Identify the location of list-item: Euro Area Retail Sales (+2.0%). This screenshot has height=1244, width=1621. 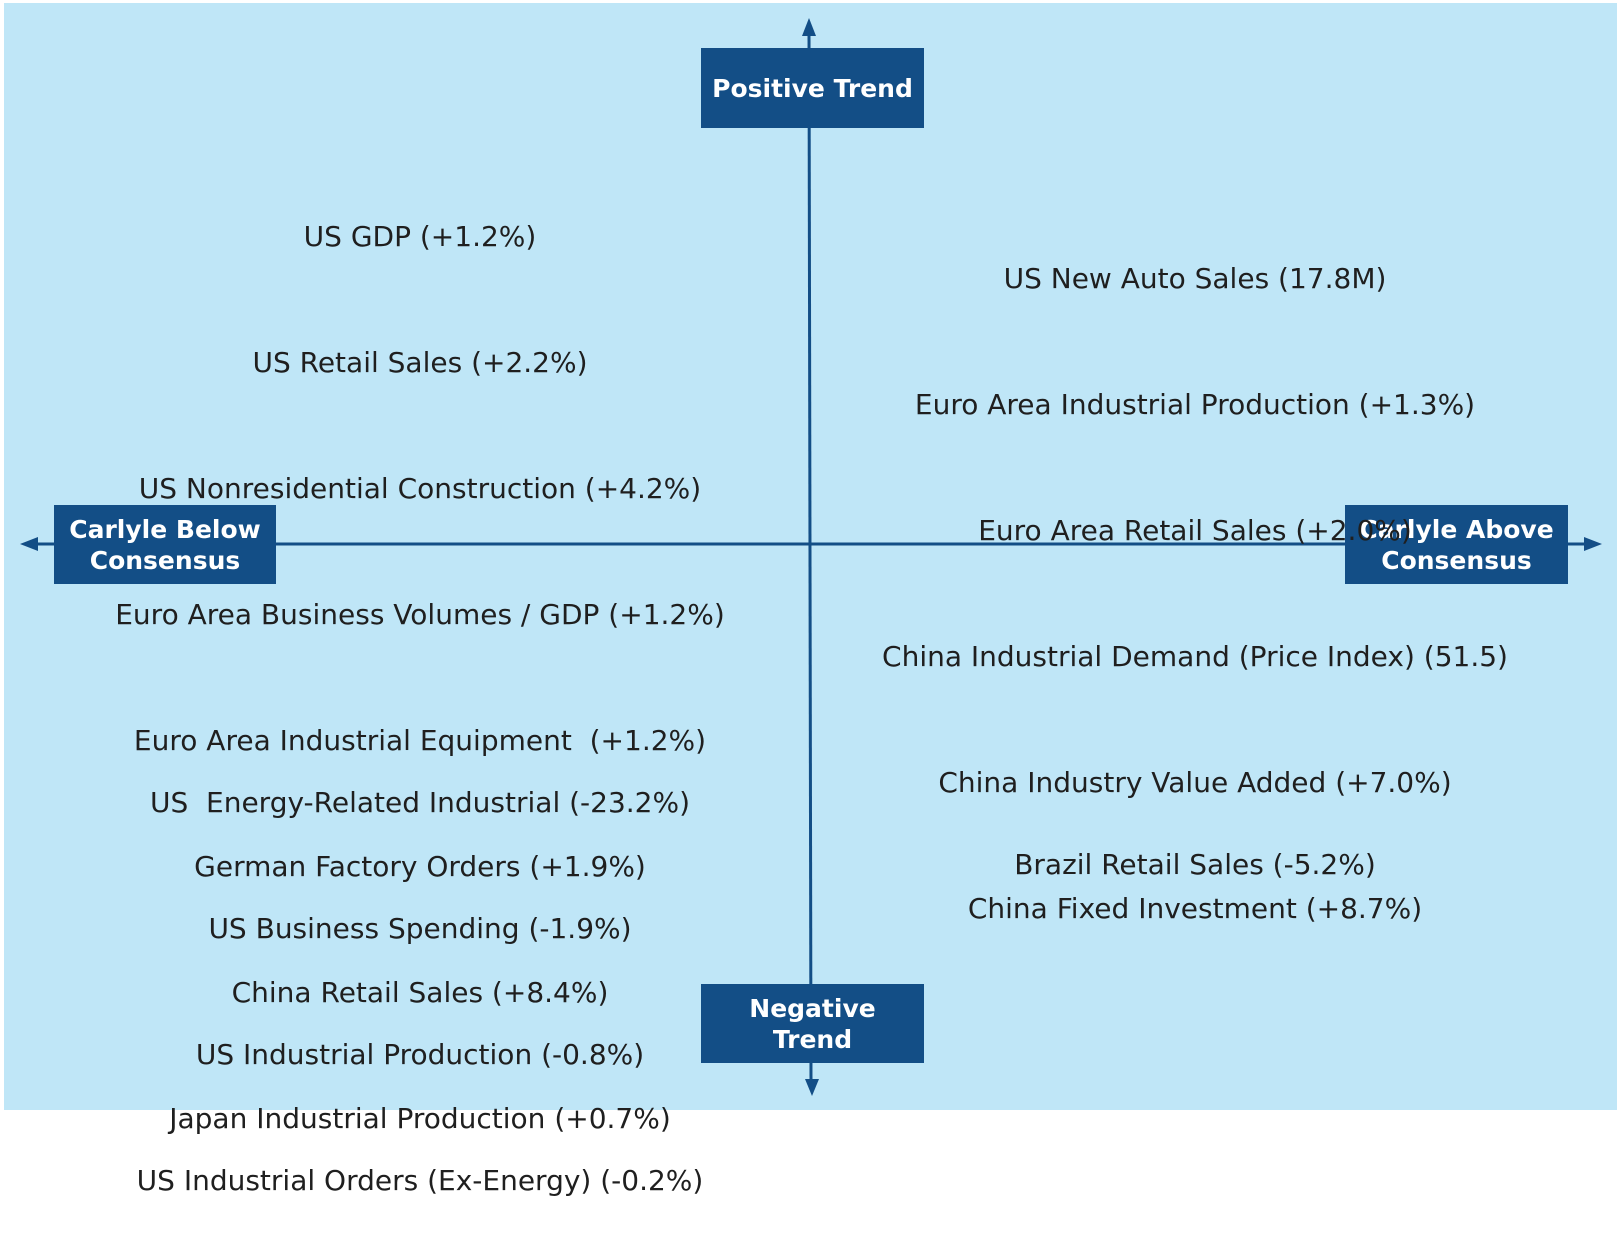
(1195, 530).